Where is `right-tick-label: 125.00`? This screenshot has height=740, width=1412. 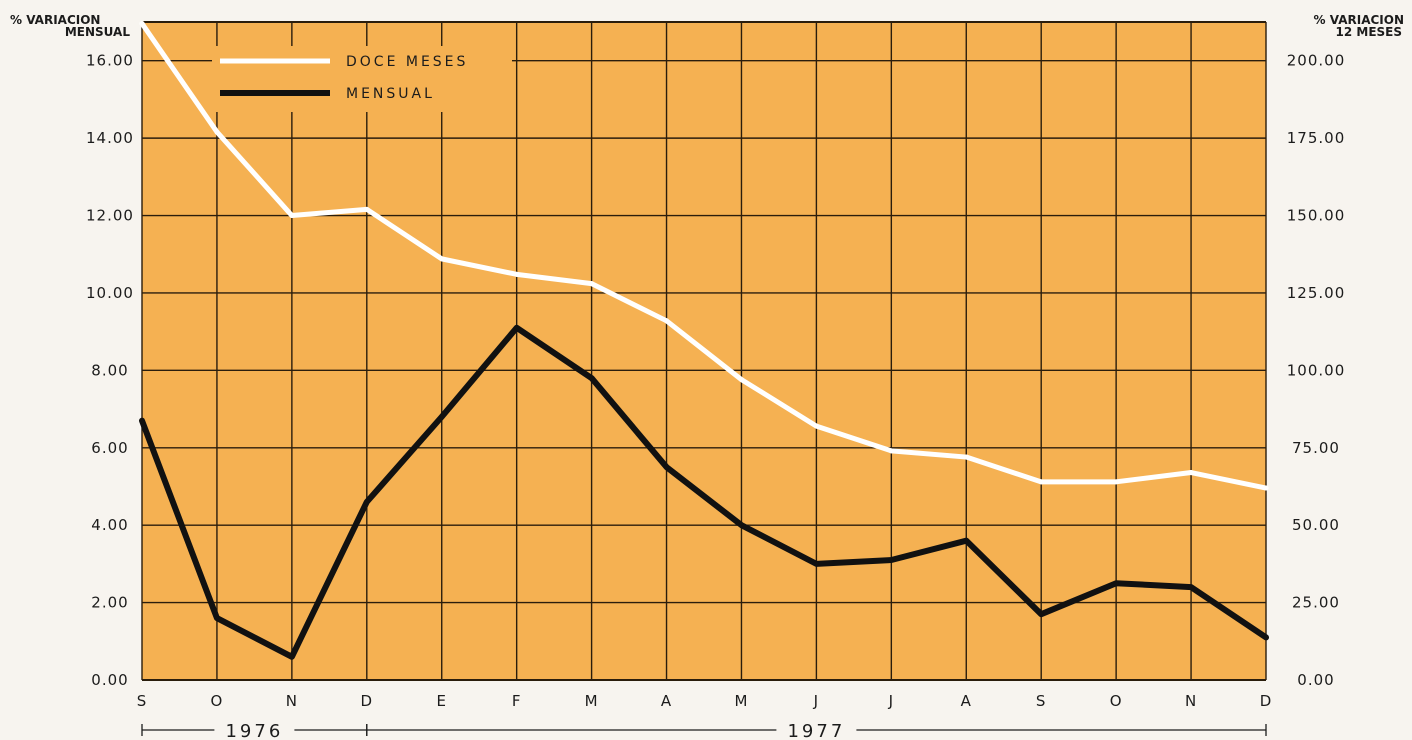
right-tick-label: 125.00 is located at coordinates (1316, 293).